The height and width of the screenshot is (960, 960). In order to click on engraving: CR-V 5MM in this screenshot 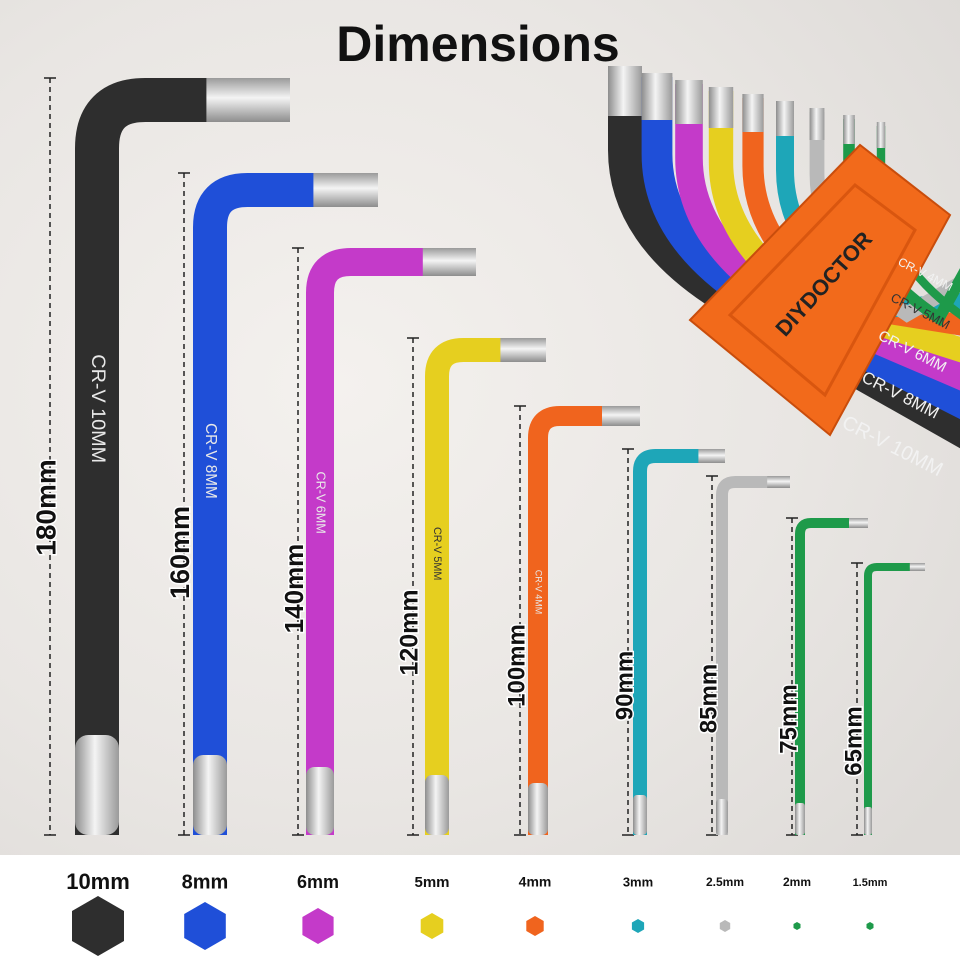, I will do `click(437, 553)`.